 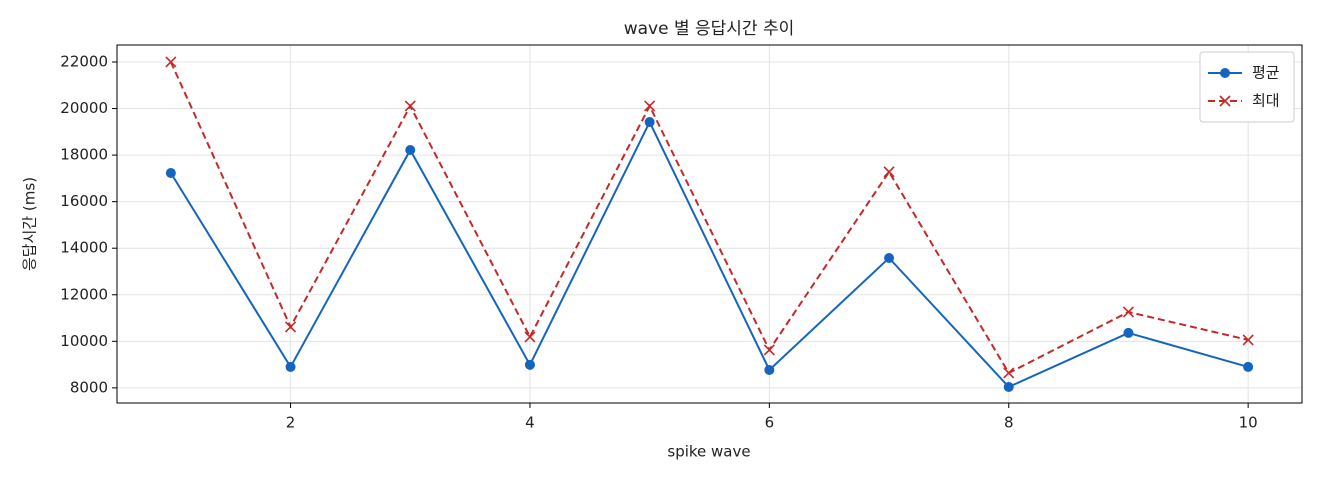 I want to click on legend-box, so click(x=1247, y=87).